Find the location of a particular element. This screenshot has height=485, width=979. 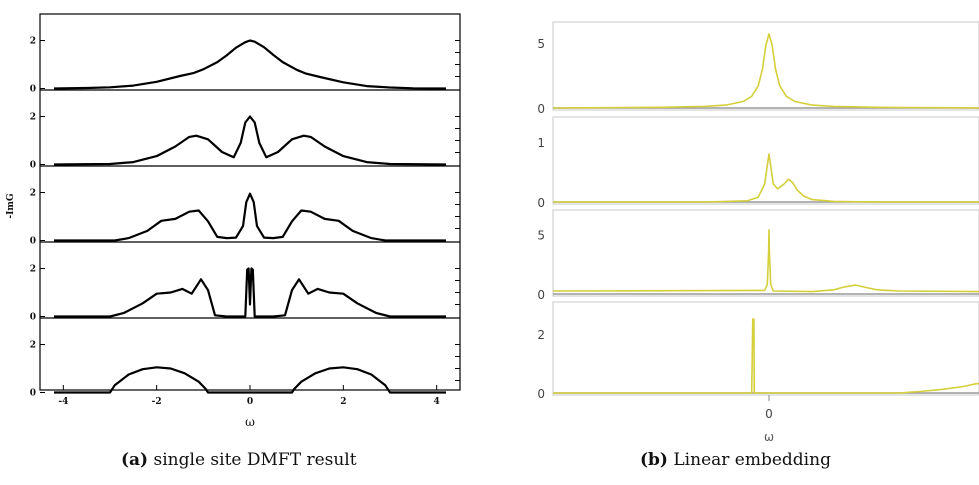

x-tick-label: 4 is located at coordinates (437, 402).